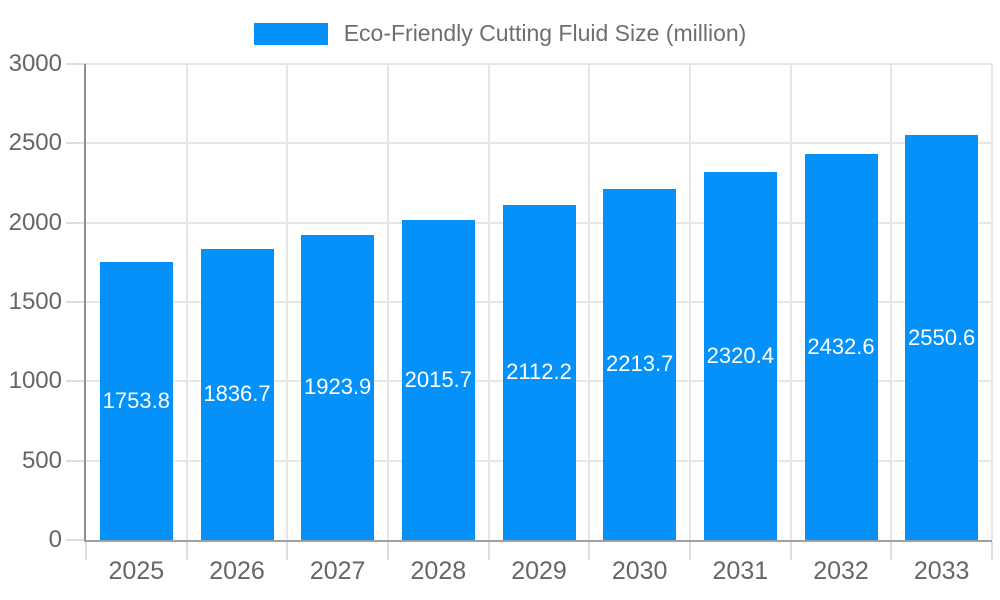  I want to click on bar-value-label: 1923.9, so click(338, 387).